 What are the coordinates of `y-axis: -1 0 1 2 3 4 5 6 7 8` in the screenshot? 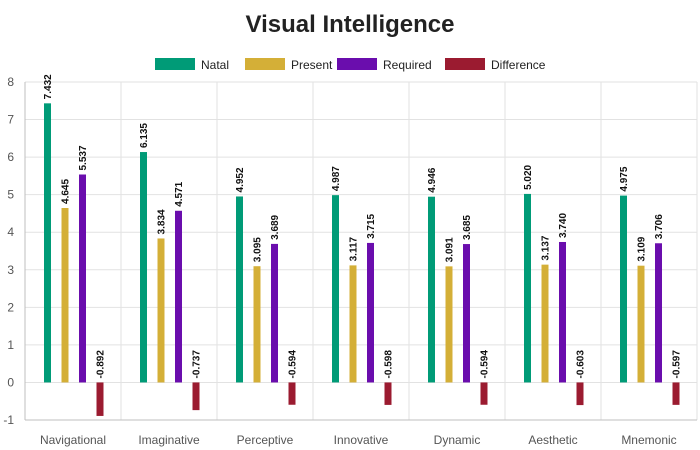 It's located at (14, 251).